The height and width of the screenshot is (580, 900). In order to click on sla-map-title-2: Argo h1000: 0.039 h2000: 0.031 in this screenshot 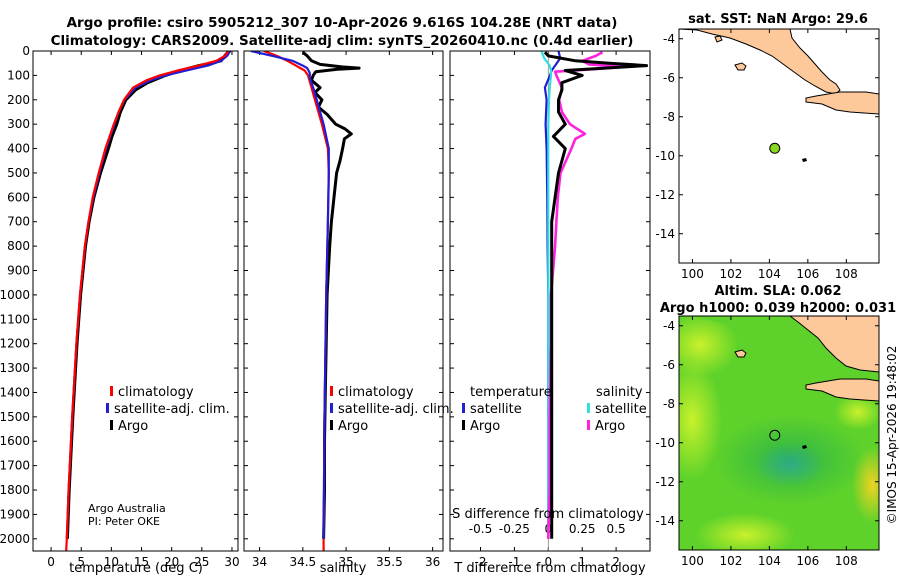, I will do `click(778, 308)`.